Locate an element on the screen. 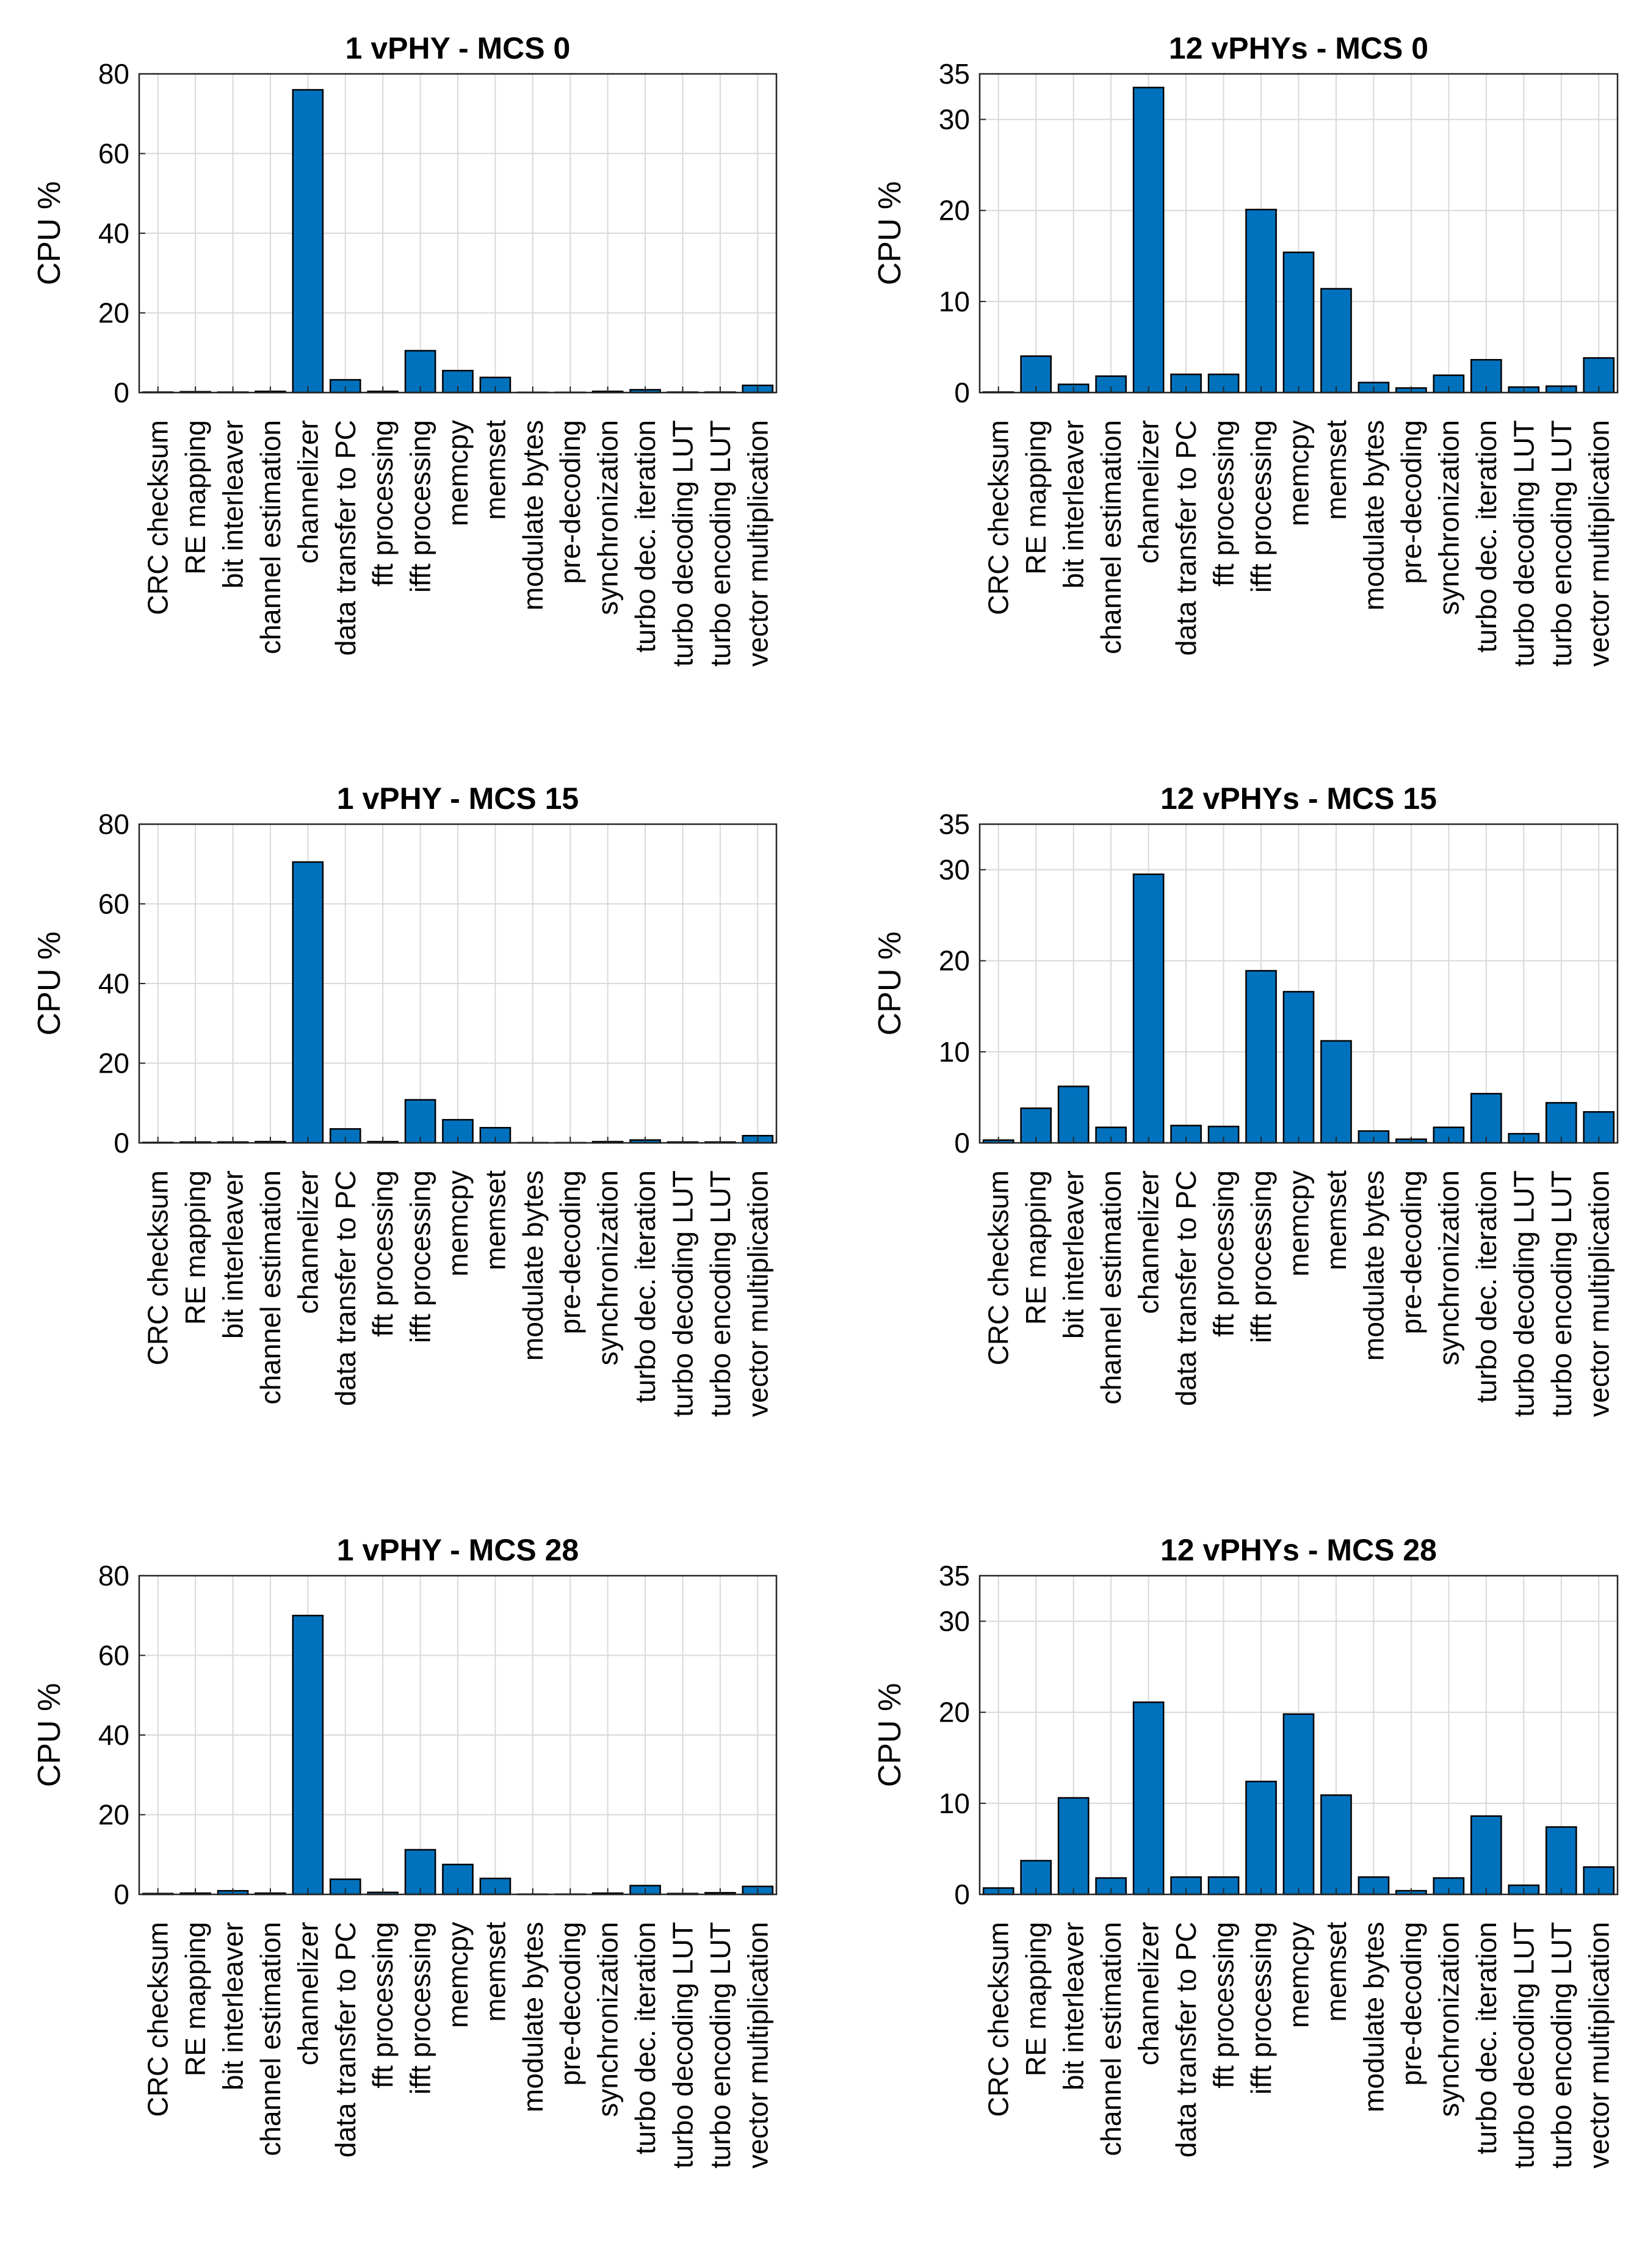 The height and width of the screenshot is (2268, 1645). chart-title: 1 vPHY - MCS 0 is located at coordinates (458, 48).